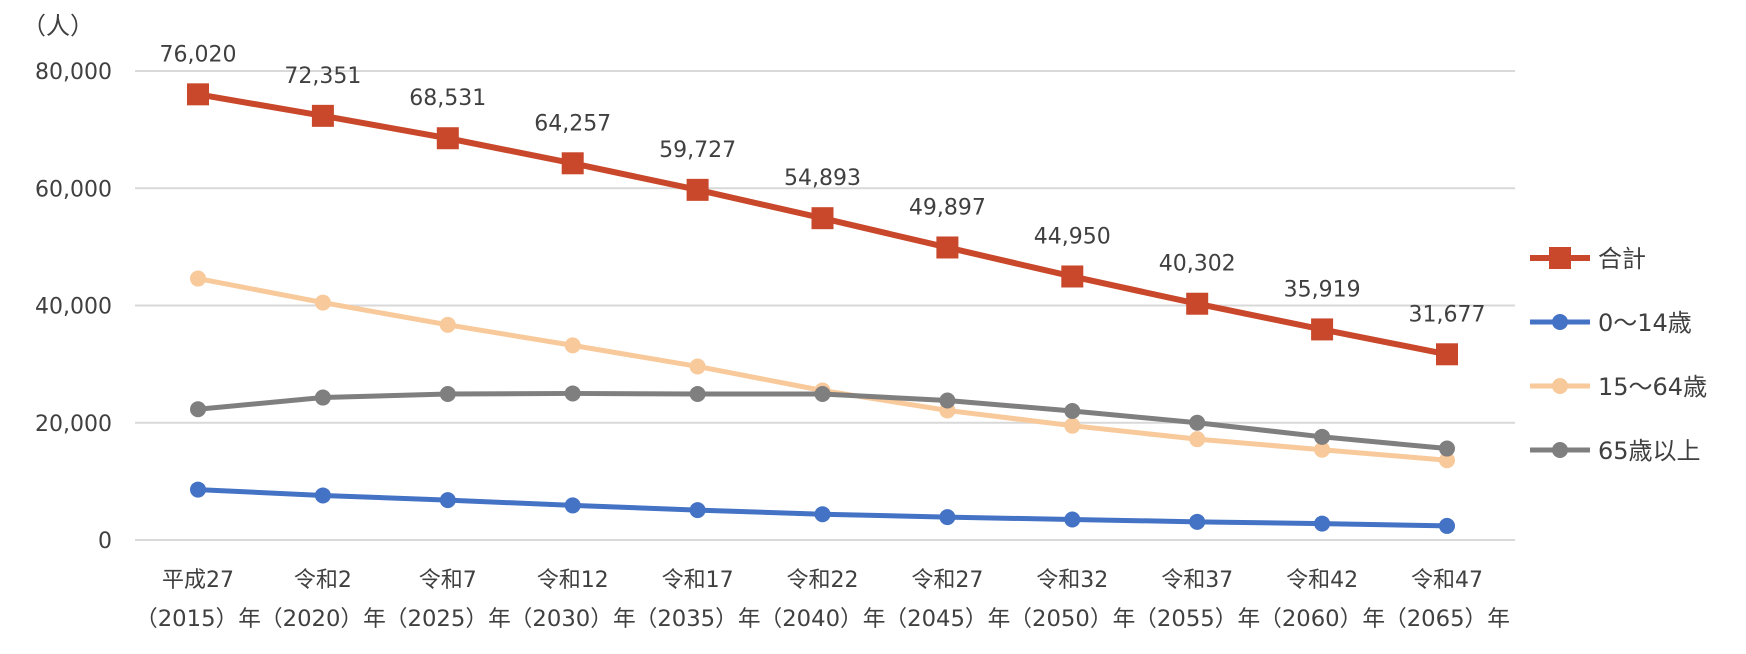  What do you see at coordinates (73, 189) in the screenshot?
I see `y-tick-label: 60,000` at bounding box center [73, 189].